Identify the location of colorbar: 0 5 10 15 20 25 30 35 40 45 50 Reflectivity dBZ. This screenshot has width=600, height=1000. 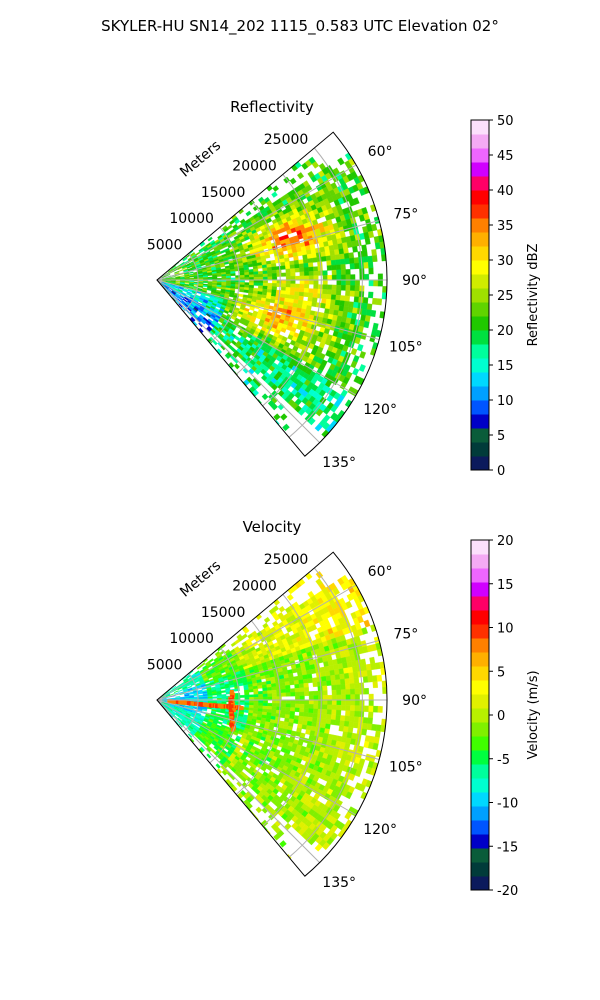
(505, 296).